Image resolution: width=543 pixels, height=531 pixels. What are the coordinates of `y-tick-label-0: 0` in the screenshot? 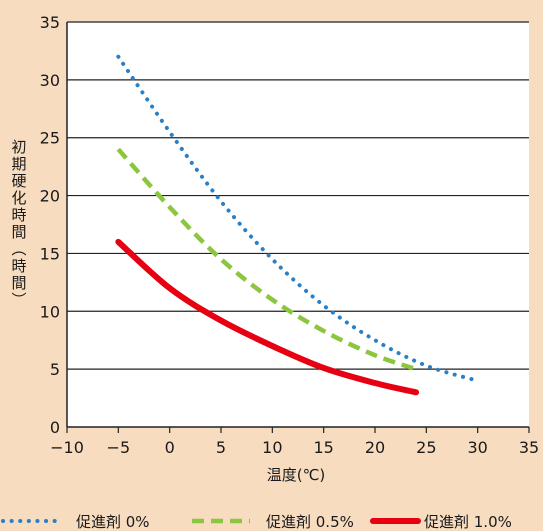 It's located at (55, 427).